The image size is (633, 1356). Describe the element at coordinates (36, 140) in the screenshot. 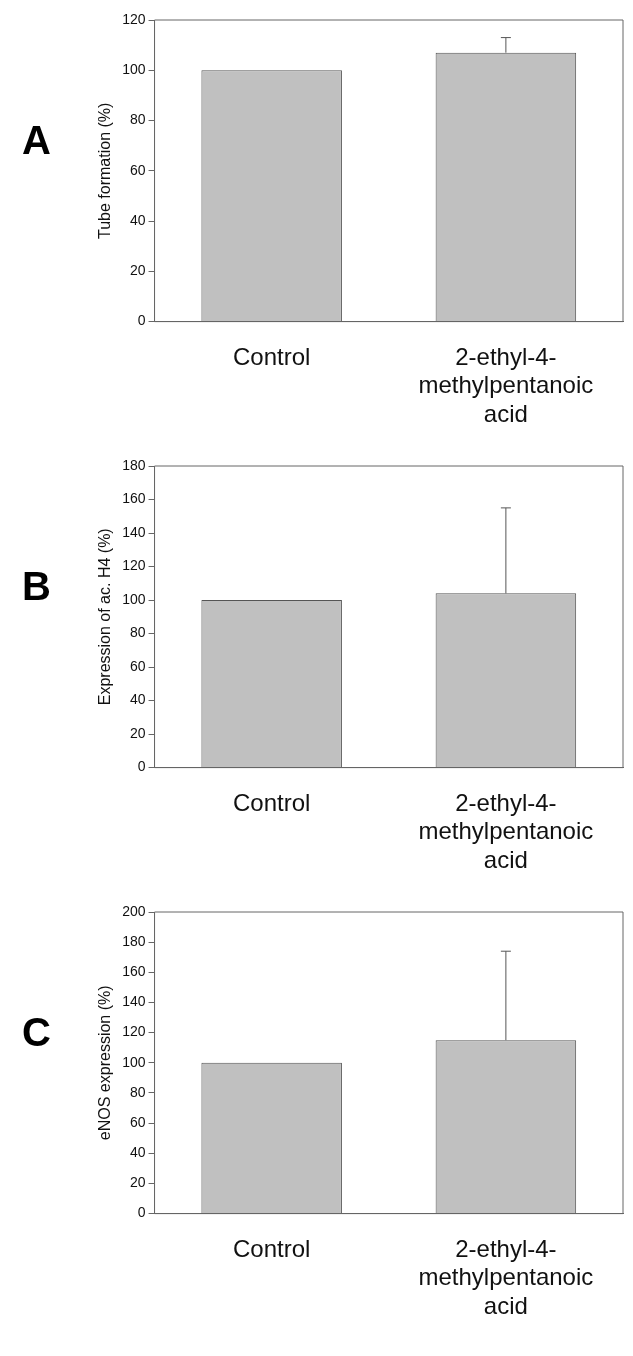

I see `text: A` at that location.